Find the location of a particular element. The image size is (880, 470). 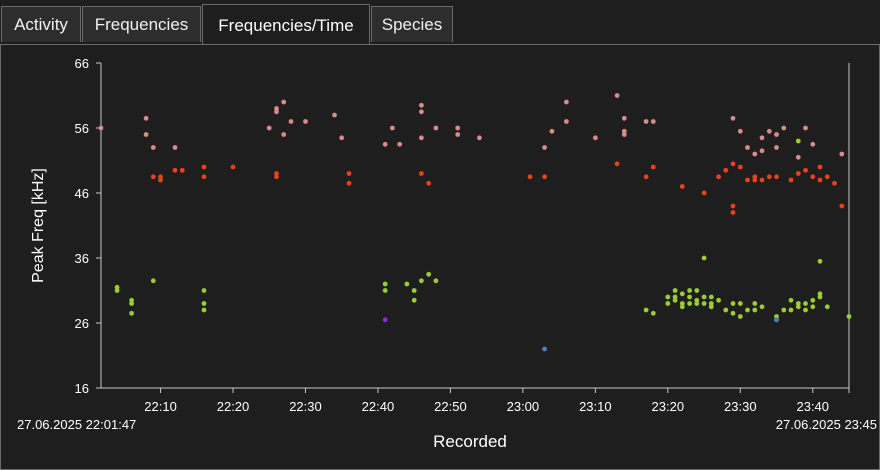

y-tick-label: 26 is located at coordinates (82, 323).